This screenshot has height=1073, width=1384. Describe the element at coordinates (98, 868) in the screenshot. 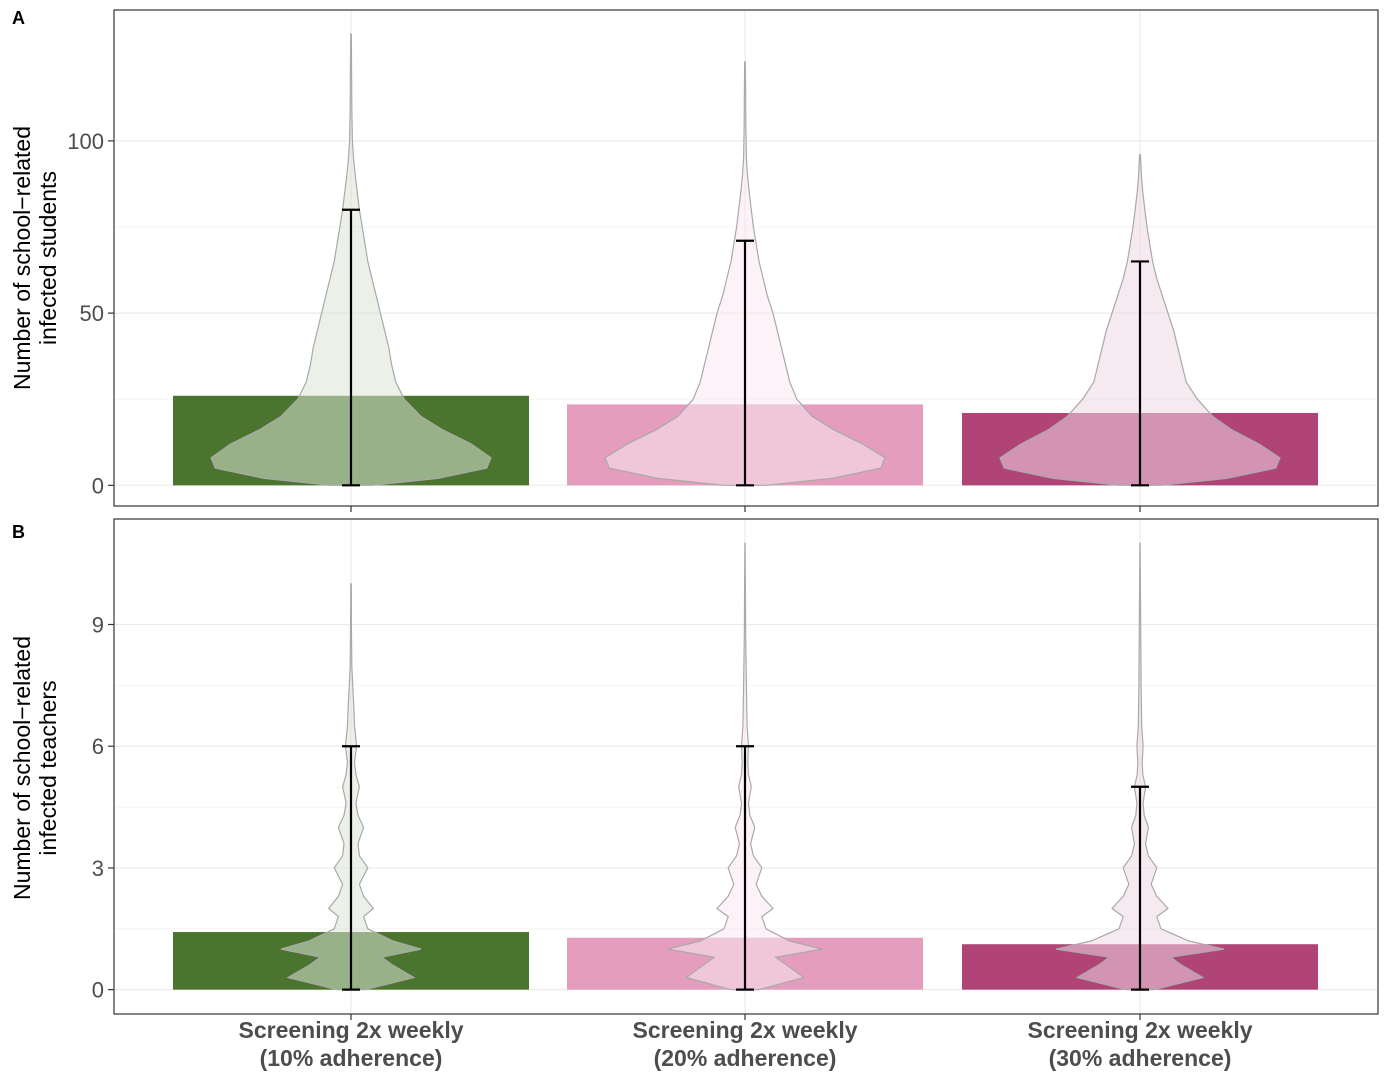

I see `y-tick-label: 3` at that location.